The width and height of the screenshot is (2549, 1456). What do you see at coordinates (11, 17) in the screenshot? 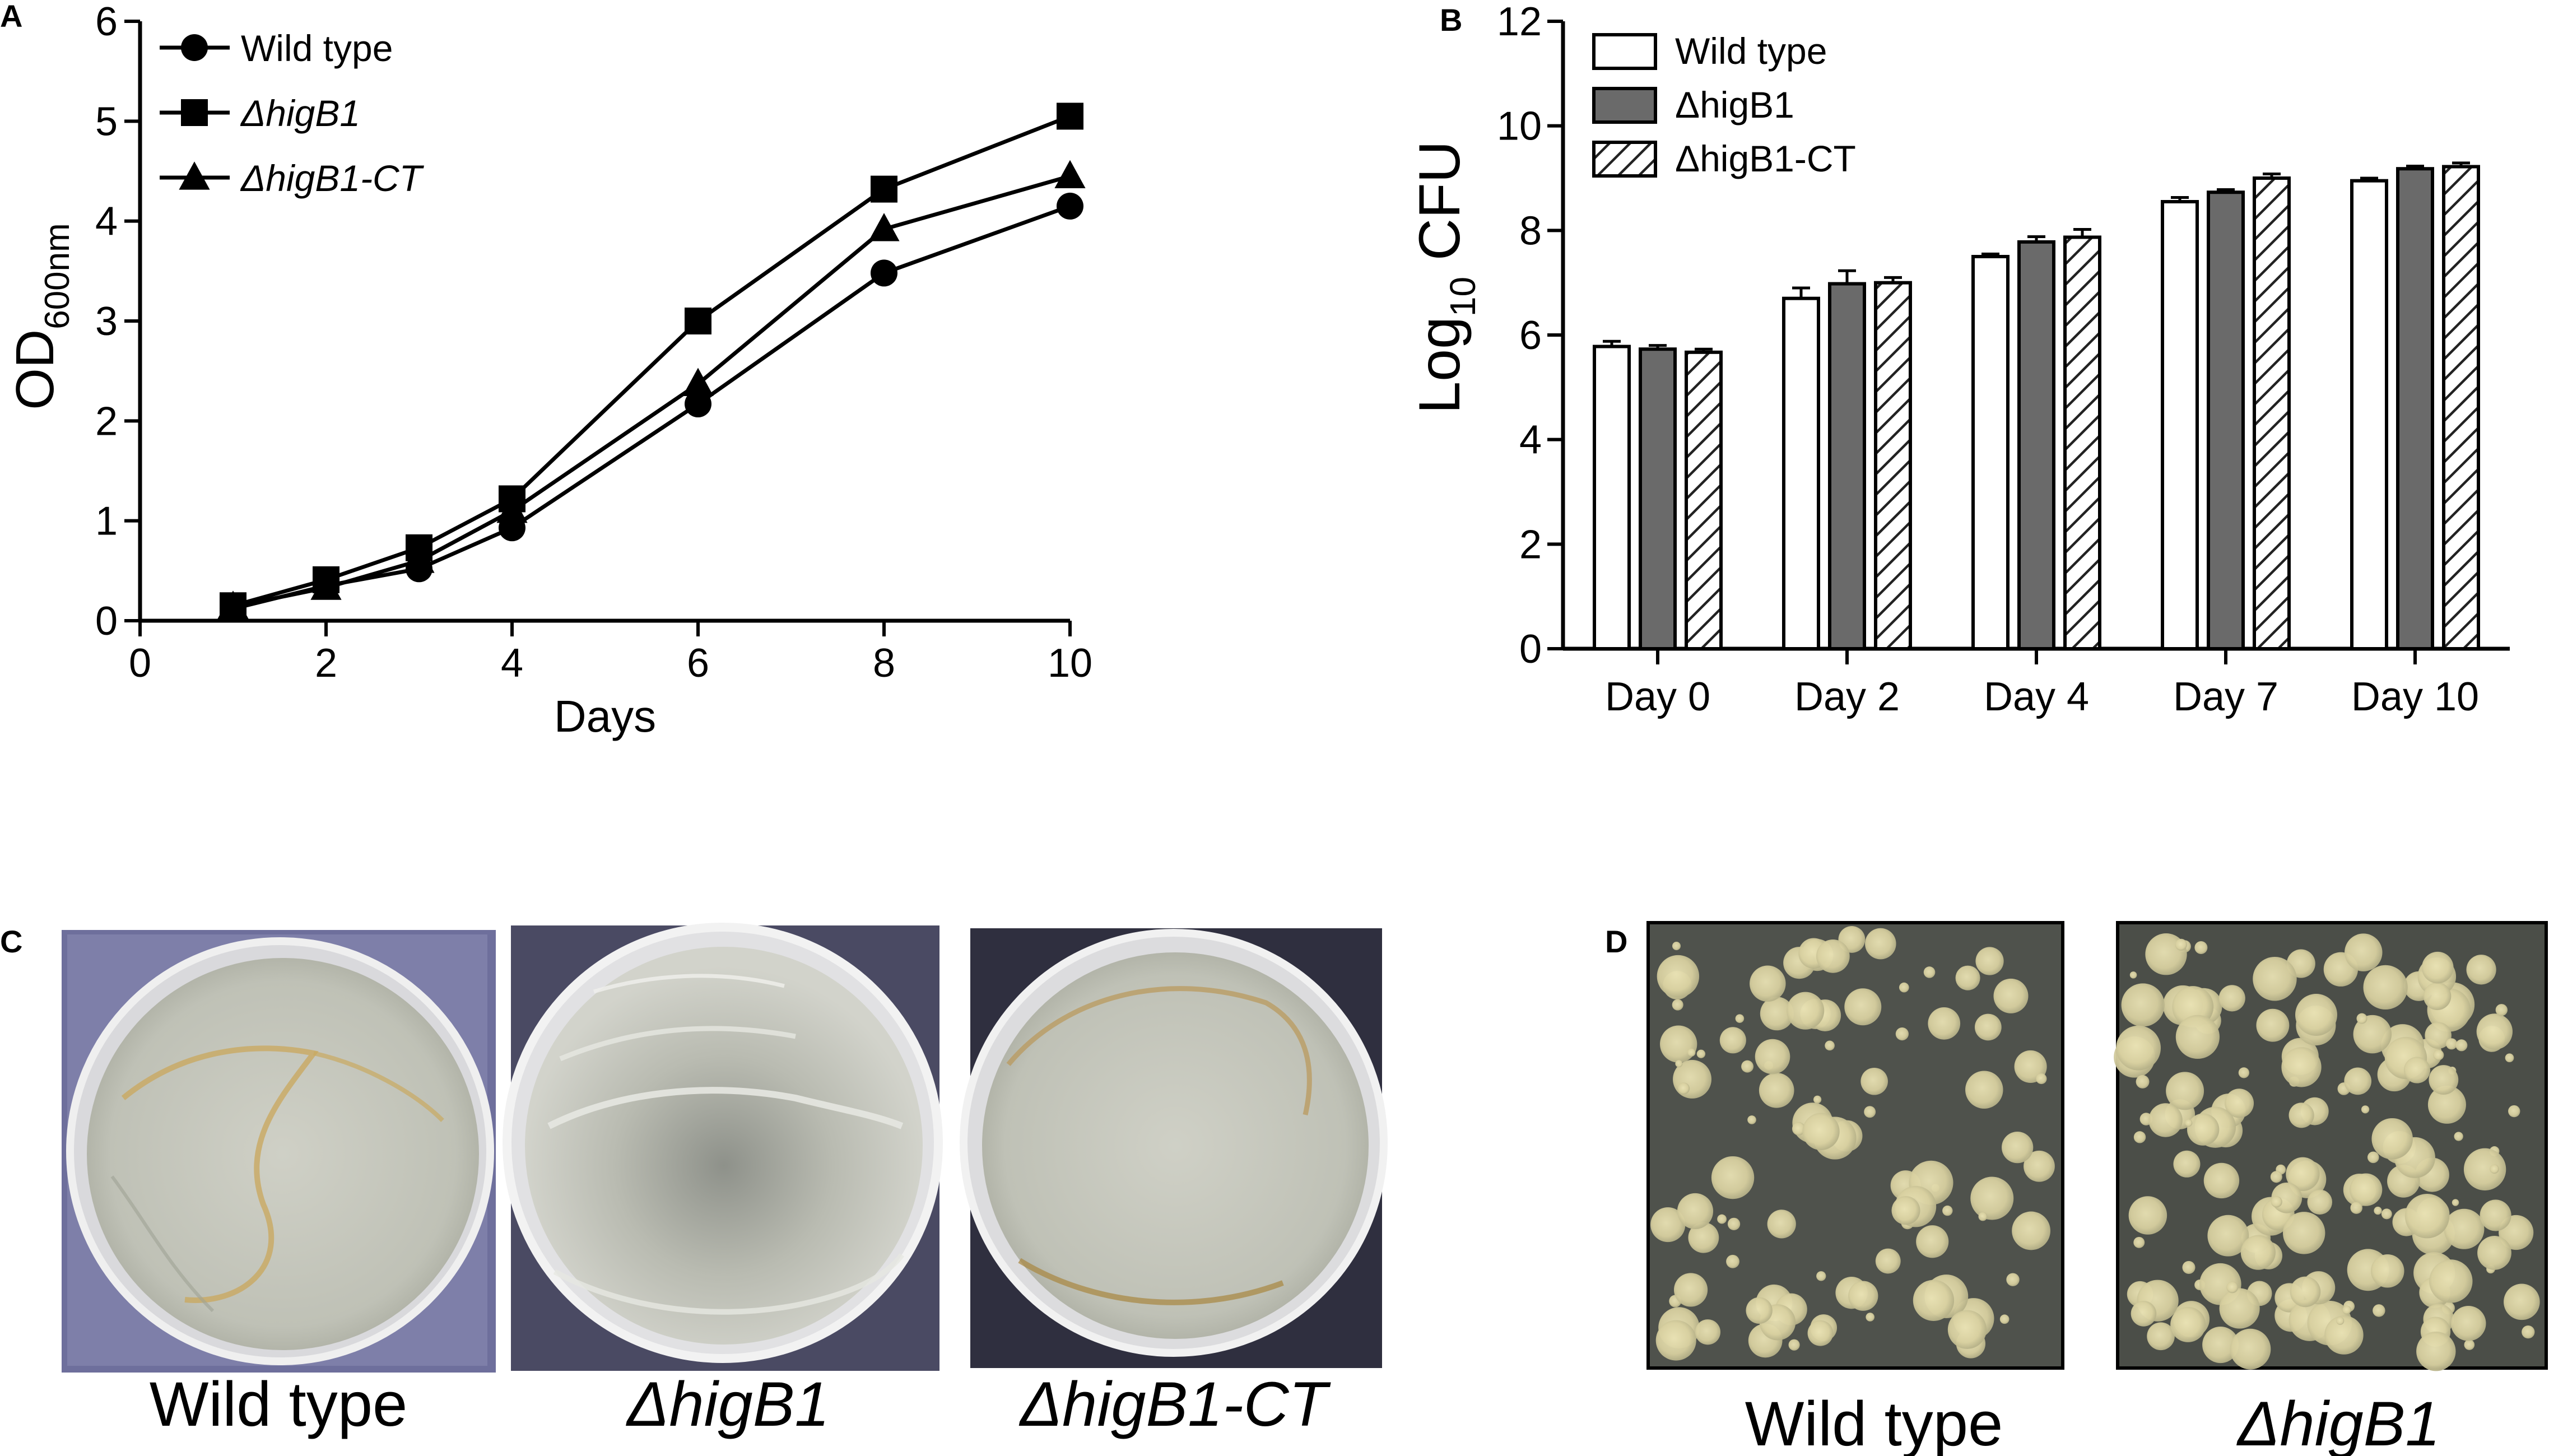
I see `panel-label-a: A` at bounding box center [11, 17].